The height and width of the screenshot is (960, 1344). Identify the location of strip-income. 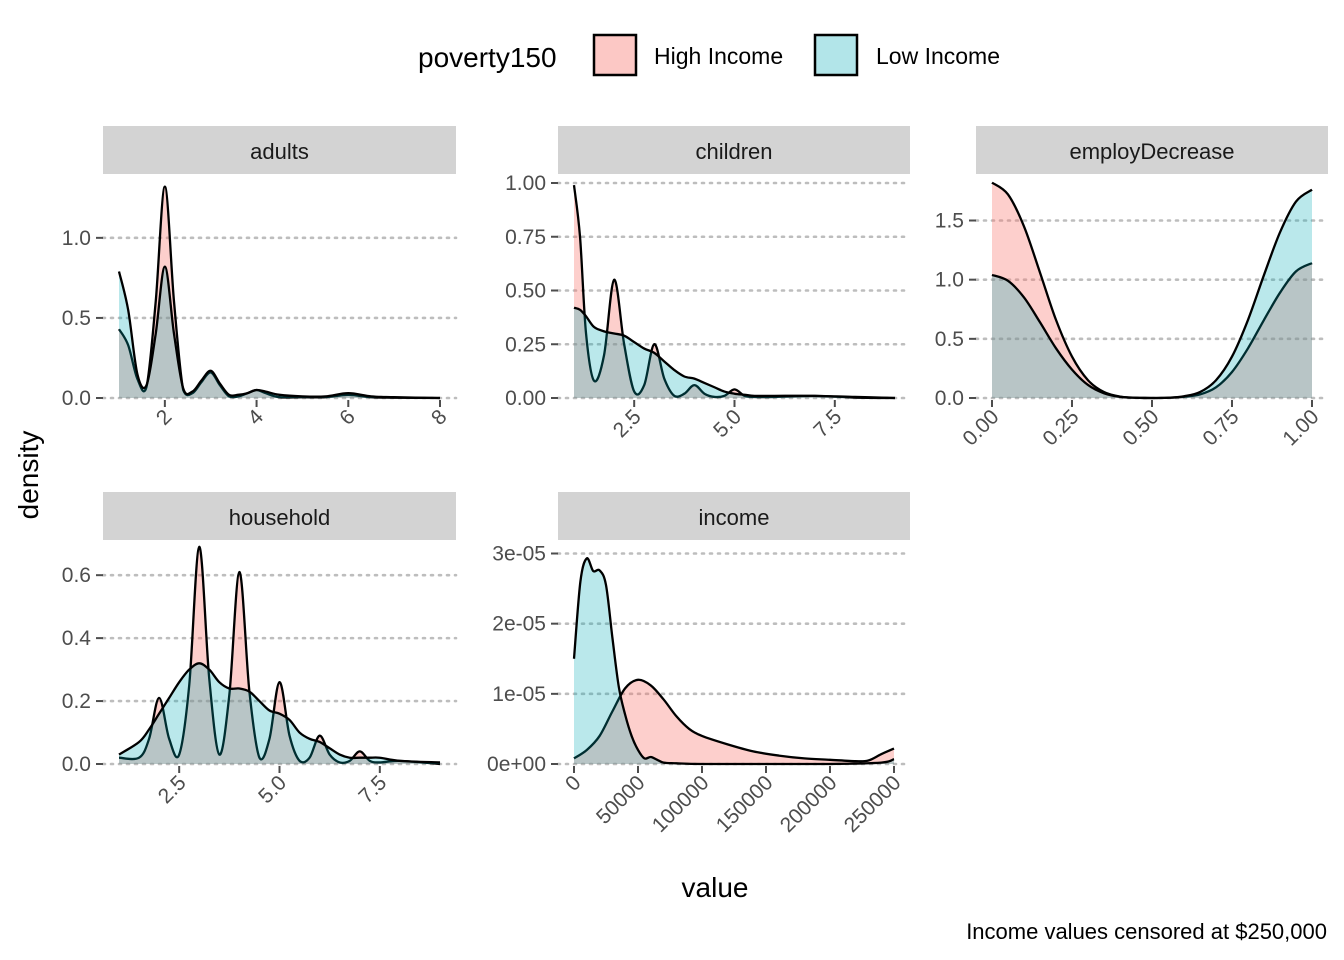
(734, 516).